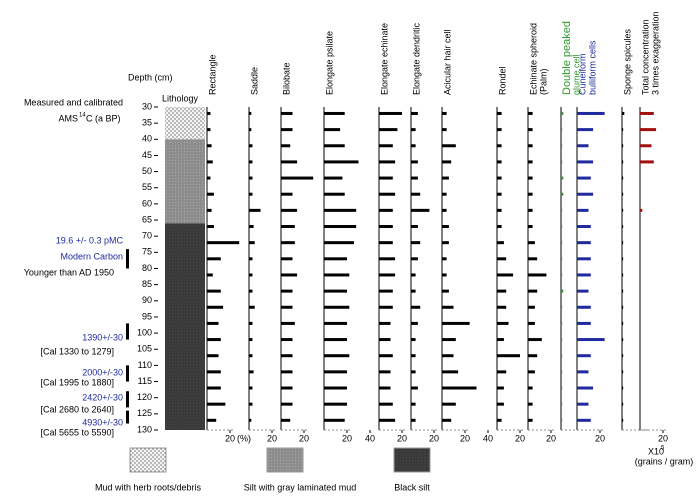 This screenshot has height=503, width=700. I want to click on panel-label: Cuneiform, so click(582, 74).